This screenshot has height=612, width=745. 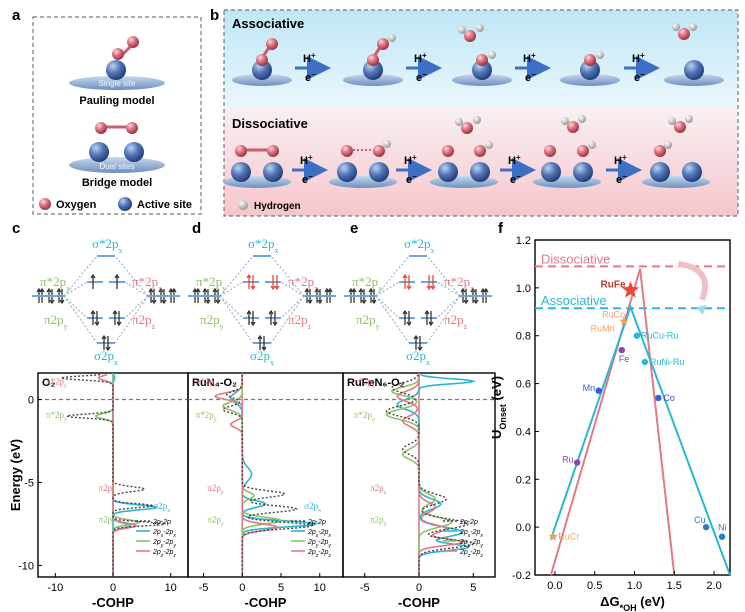 I want to click on cohp-y-label: Energy (eV), so click(x=15, y=475).